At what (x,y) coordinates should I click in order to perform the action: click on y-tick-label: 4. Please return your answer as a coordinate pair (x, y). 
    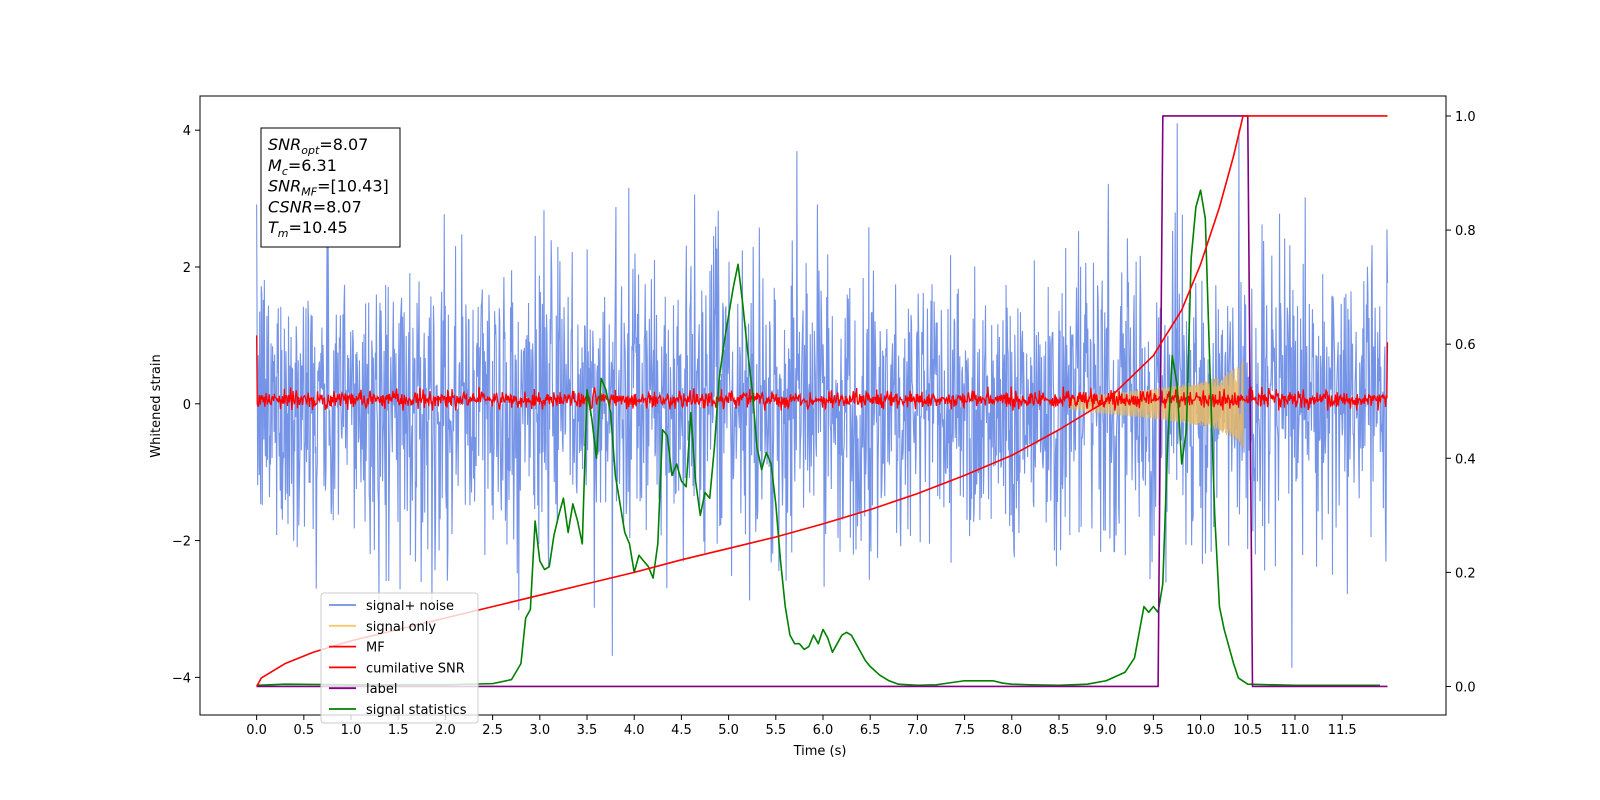
    Looking at the image, I should click on (187, 131).